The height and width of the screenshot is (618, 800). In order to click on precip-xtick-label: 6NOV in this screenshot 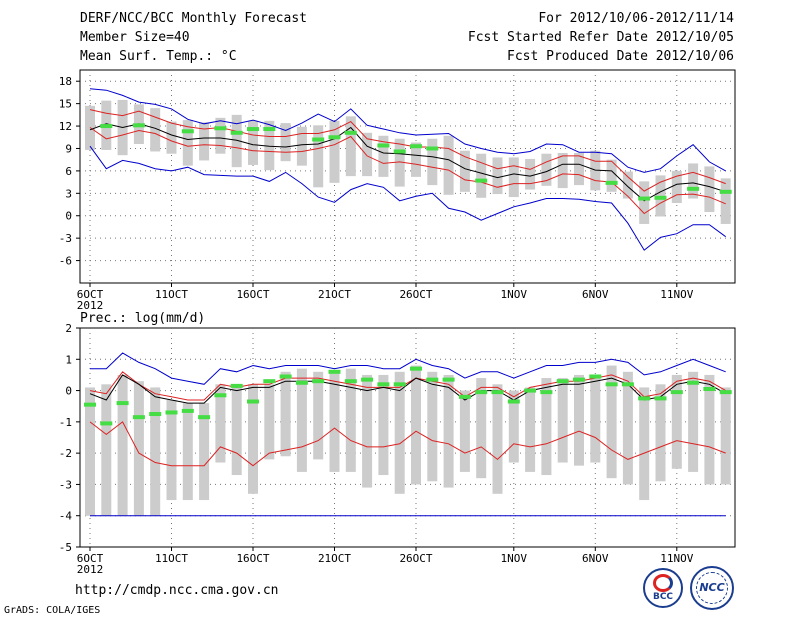, I will do `click(595, 558)`.